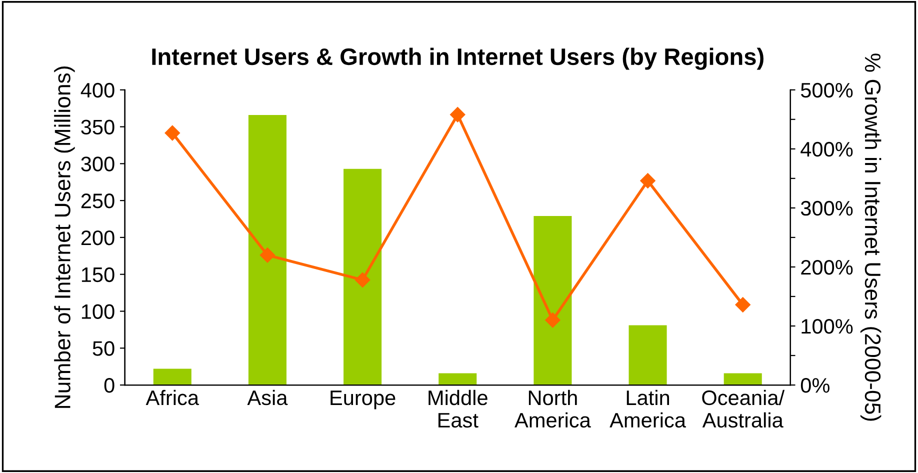  What do you see at coordinates (826, 149) in the screenshot?
I see `y2-tick-label: 400%` at bounding box center [826, 149].